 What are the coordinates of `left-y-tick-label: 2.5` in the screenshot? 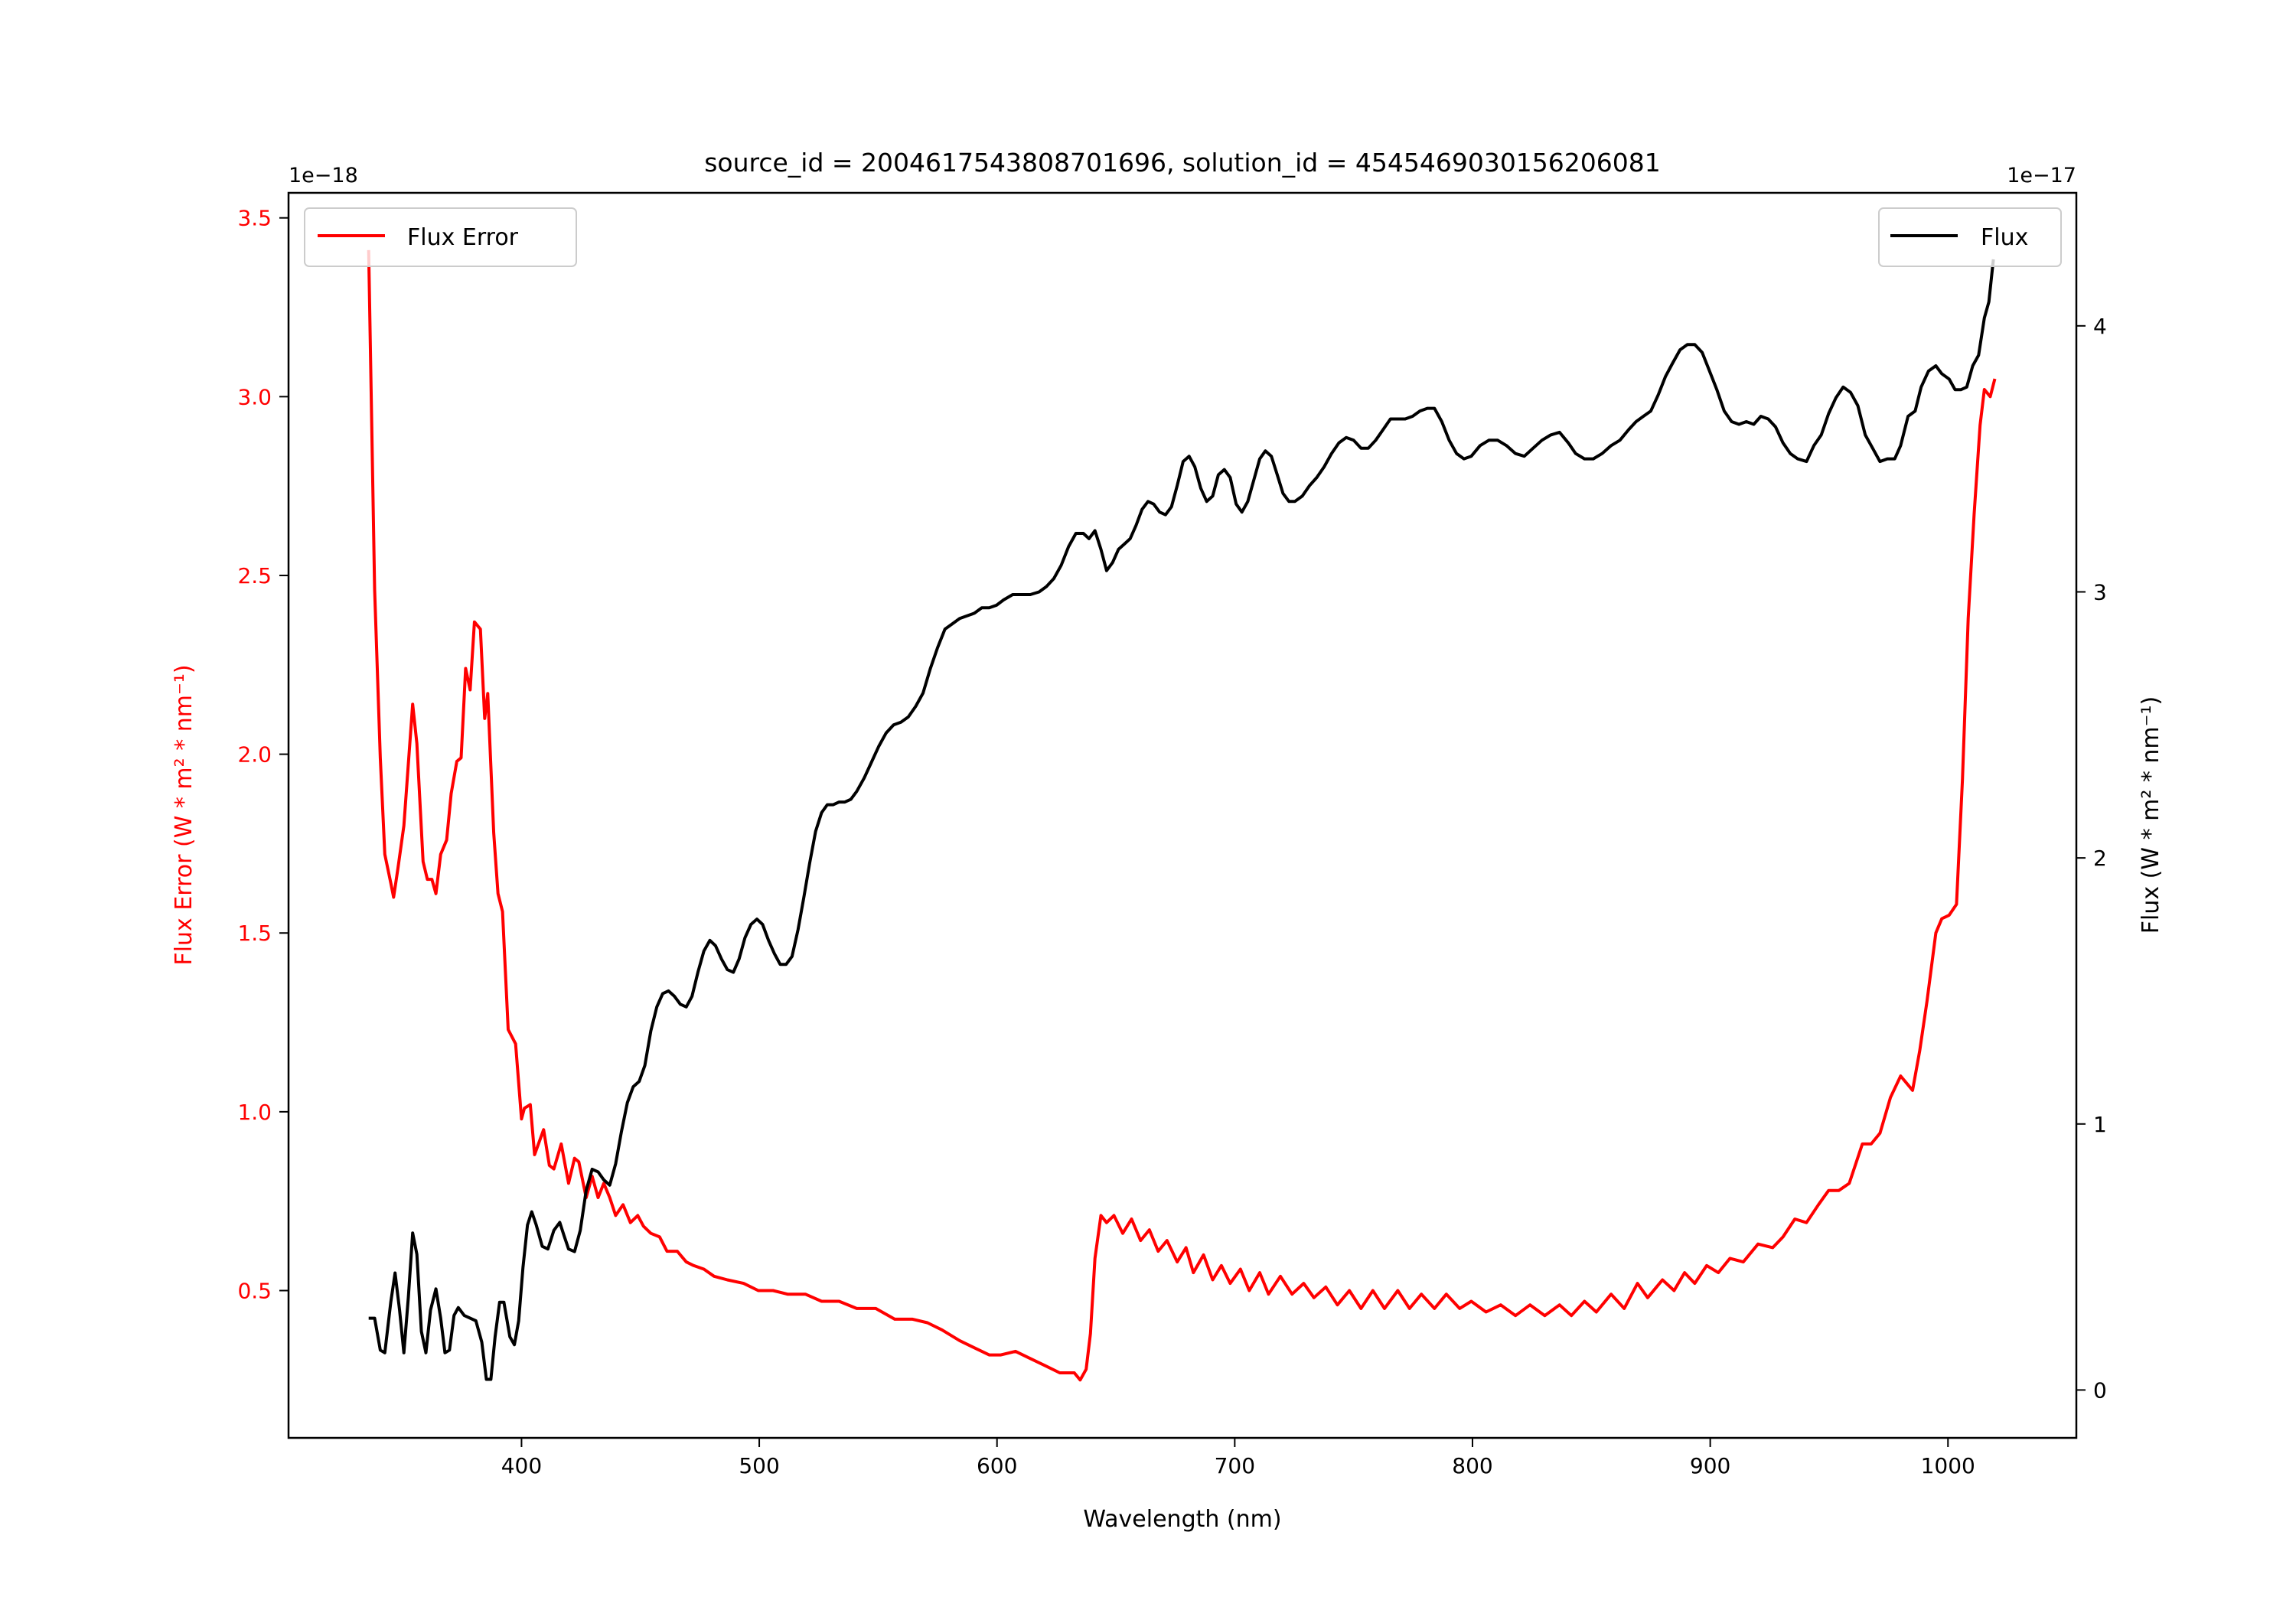 It's located at (254, 575).